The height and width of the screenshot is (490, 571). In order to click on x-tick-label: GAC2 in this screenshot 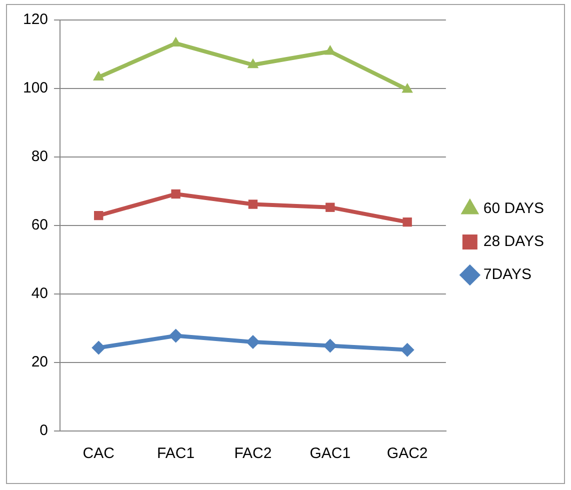, I will do `click(407, 453)`.